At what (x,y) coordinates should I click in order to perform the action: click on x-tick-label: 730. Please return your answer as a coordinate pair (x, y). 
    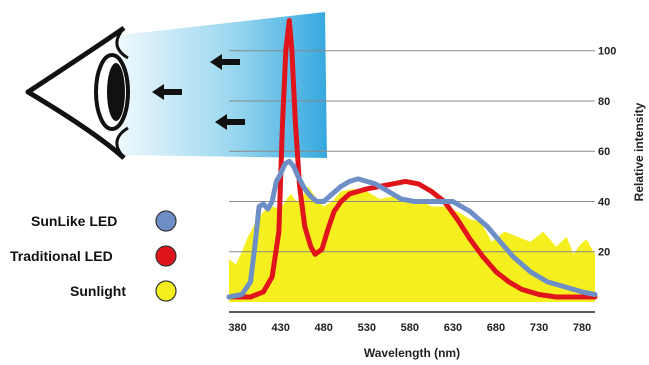
    Looking at the image, I should click on (539, 328).